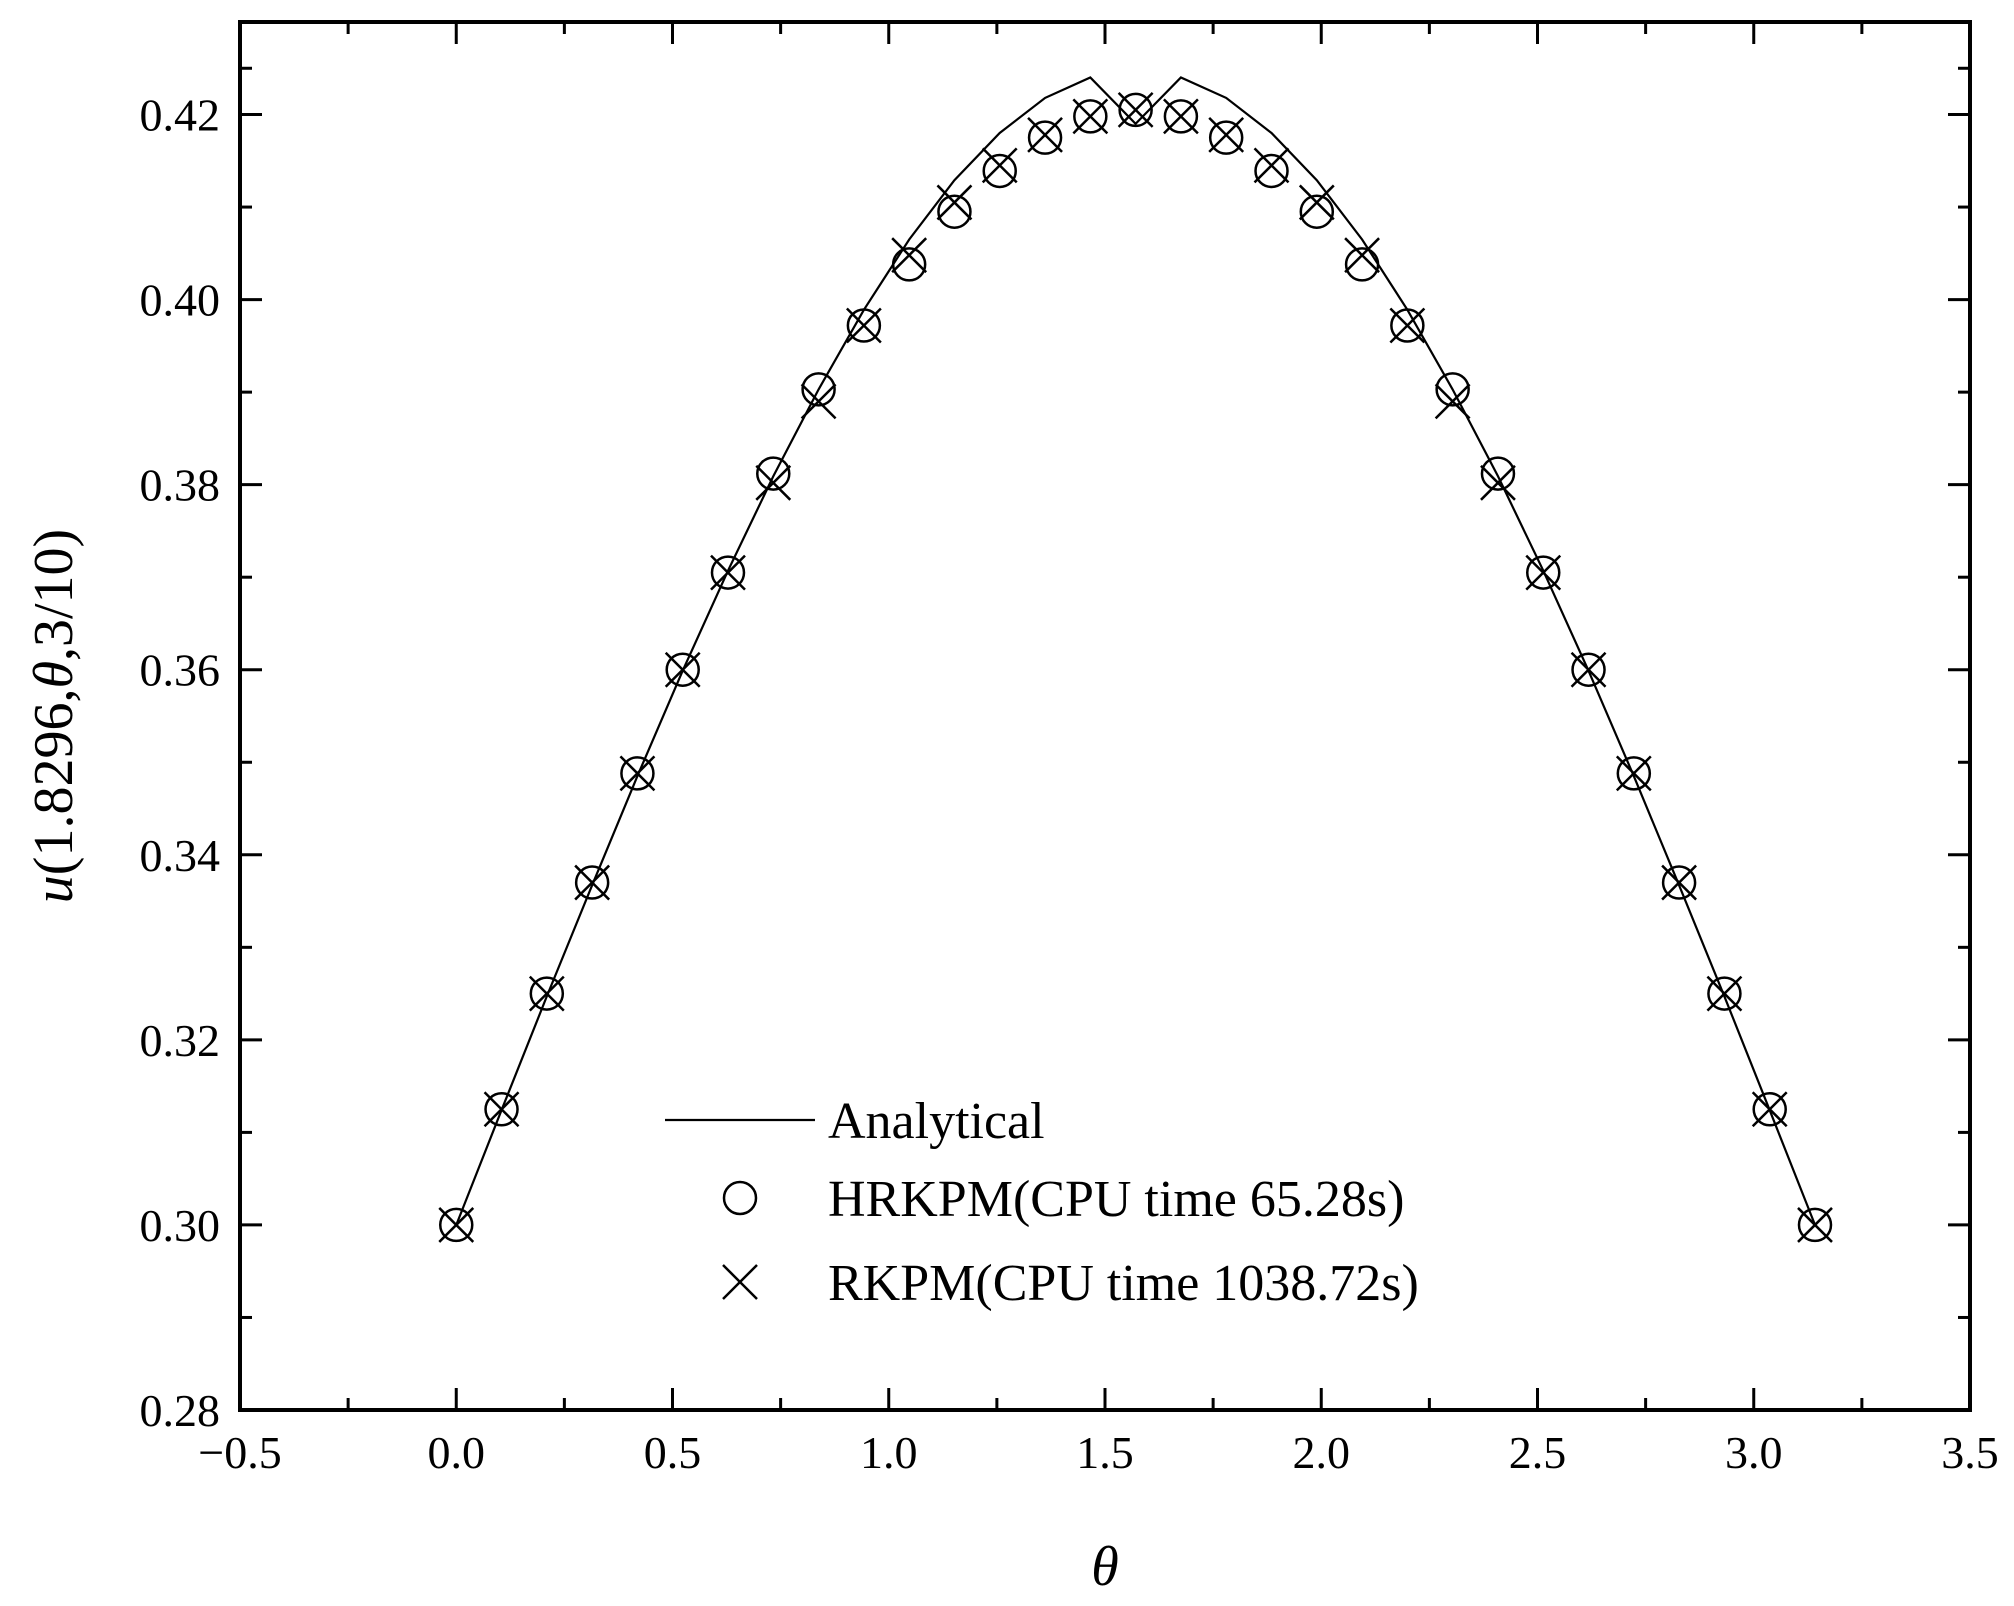  I want to click on x-axis-title: θ, so click(1105, 1567).